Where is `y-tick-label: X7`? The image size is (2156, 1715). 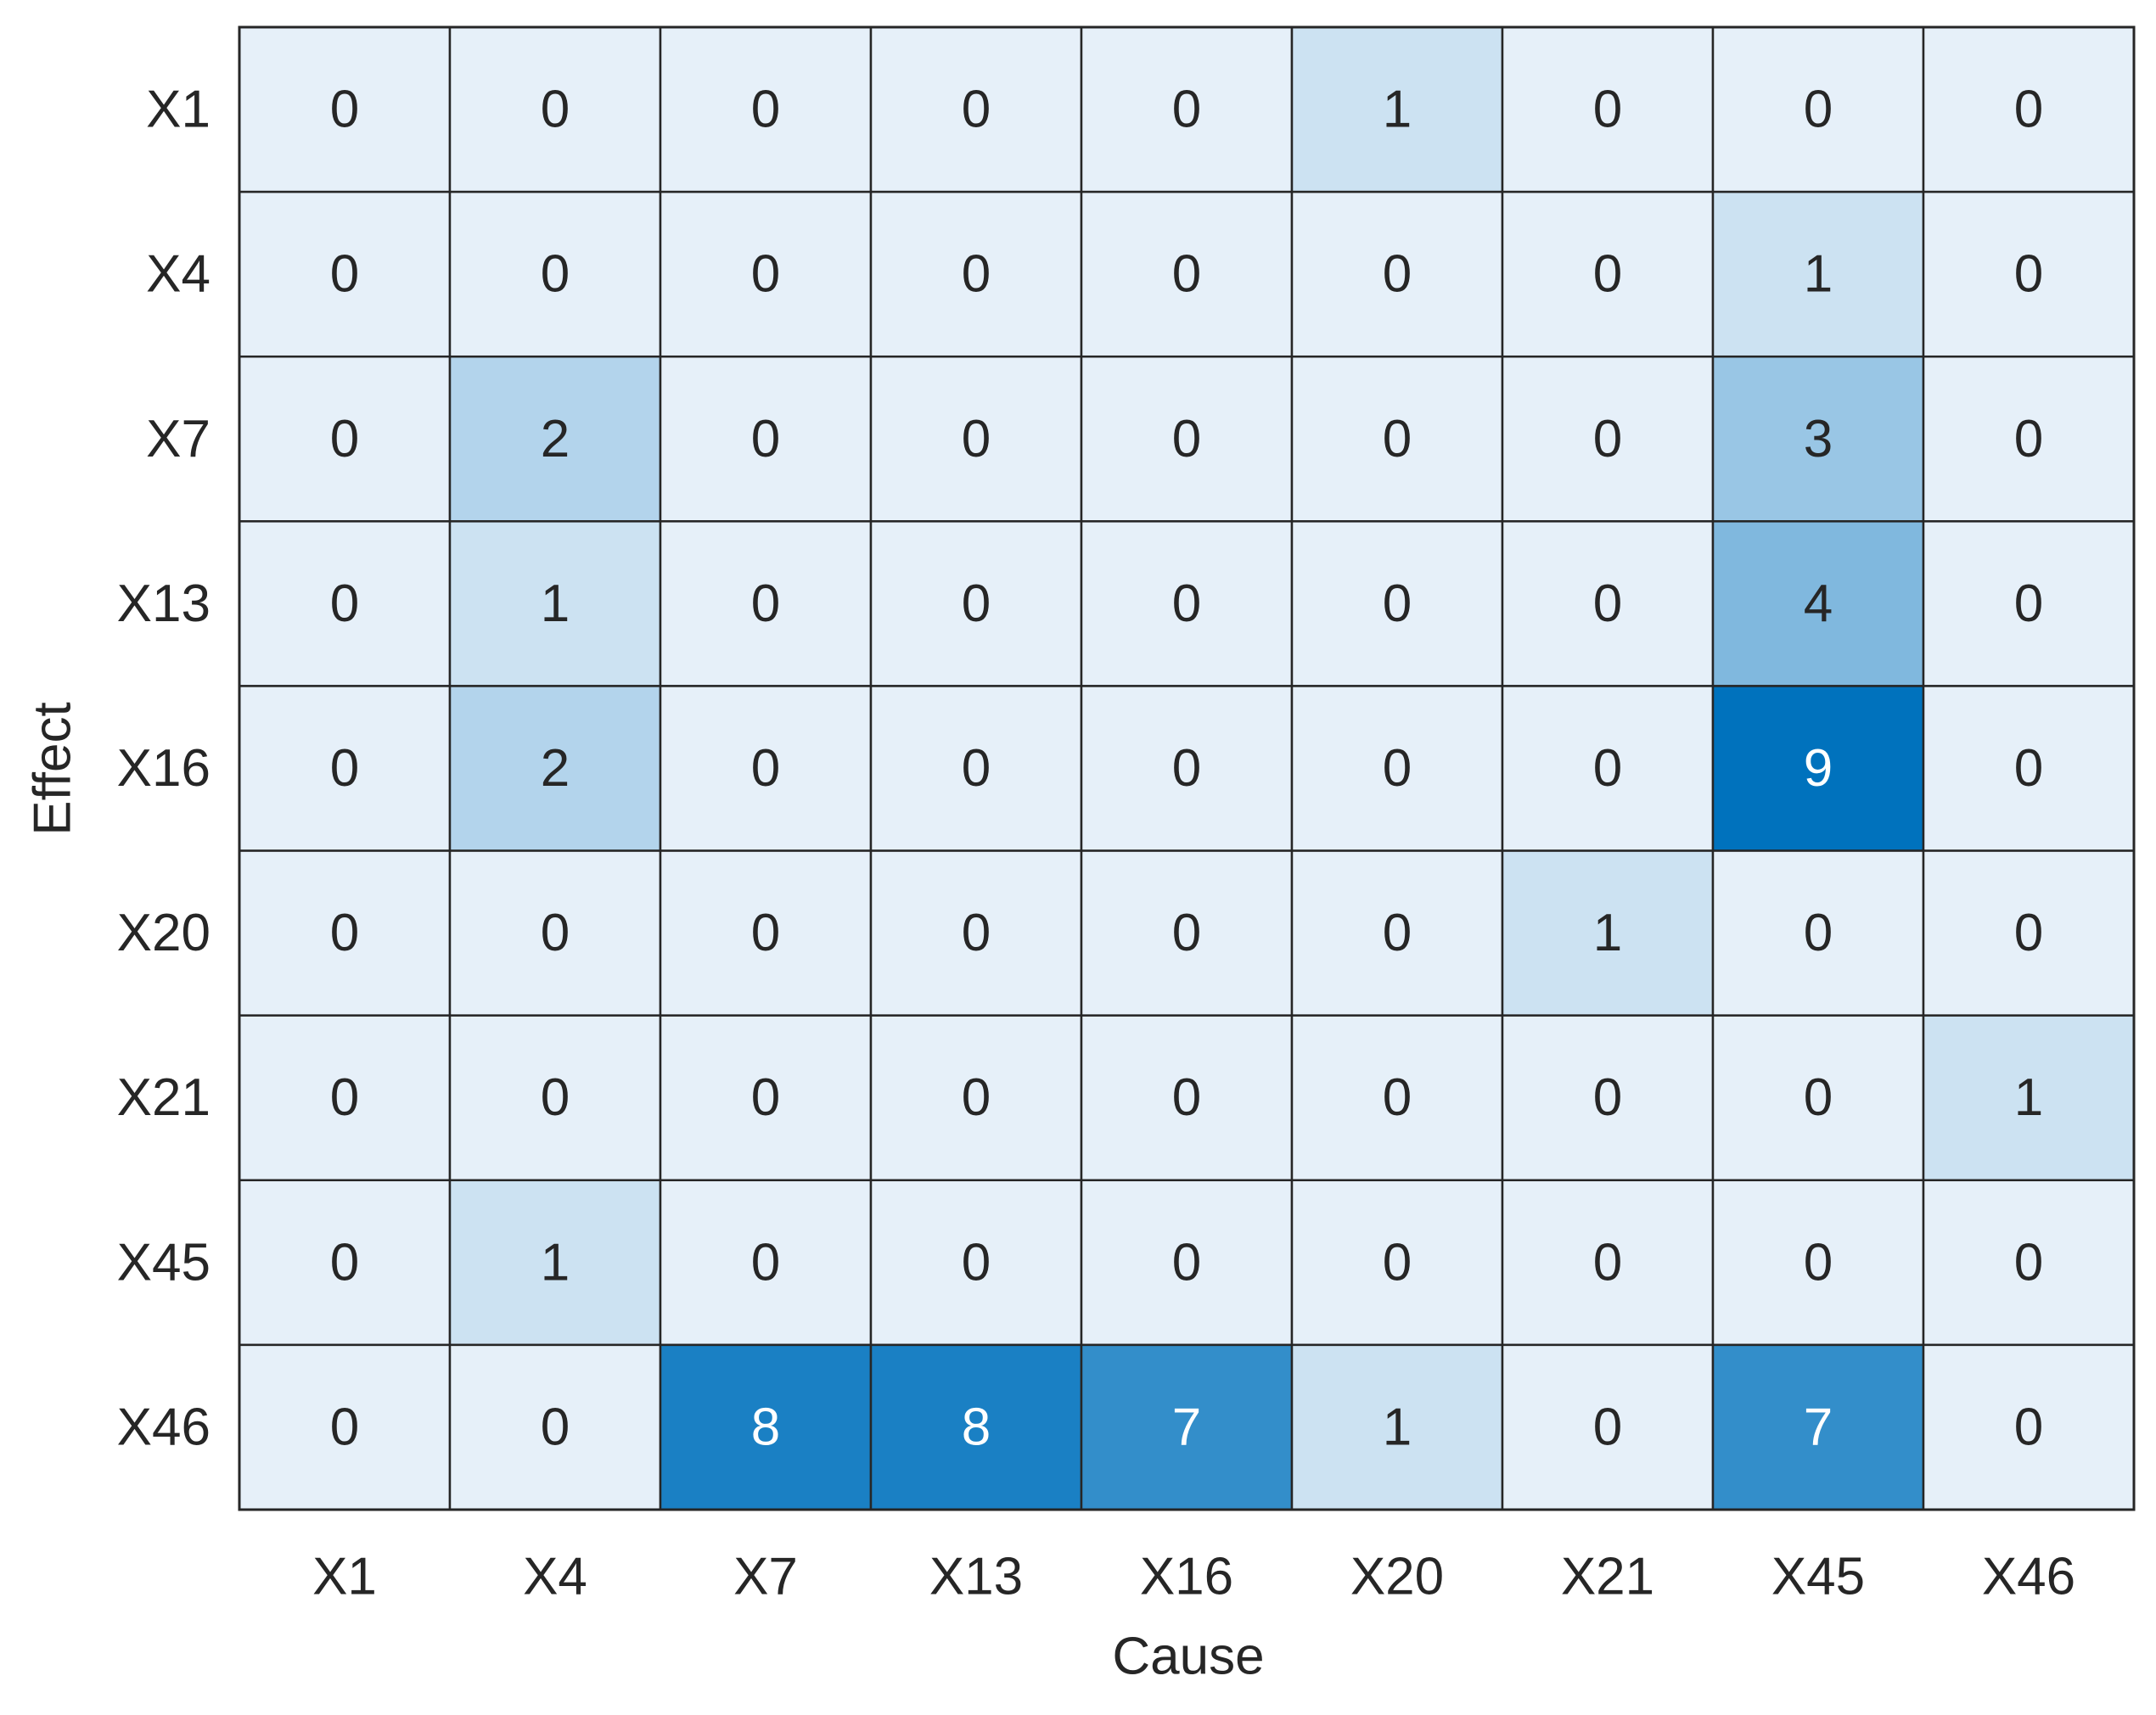
y-tick-label: X7 is located at coordinates (178, 439).